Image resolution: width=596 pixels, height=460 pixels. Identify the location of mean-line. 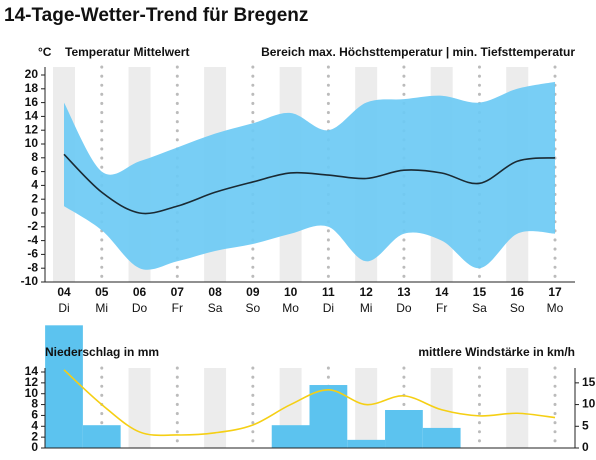
(309, 184).